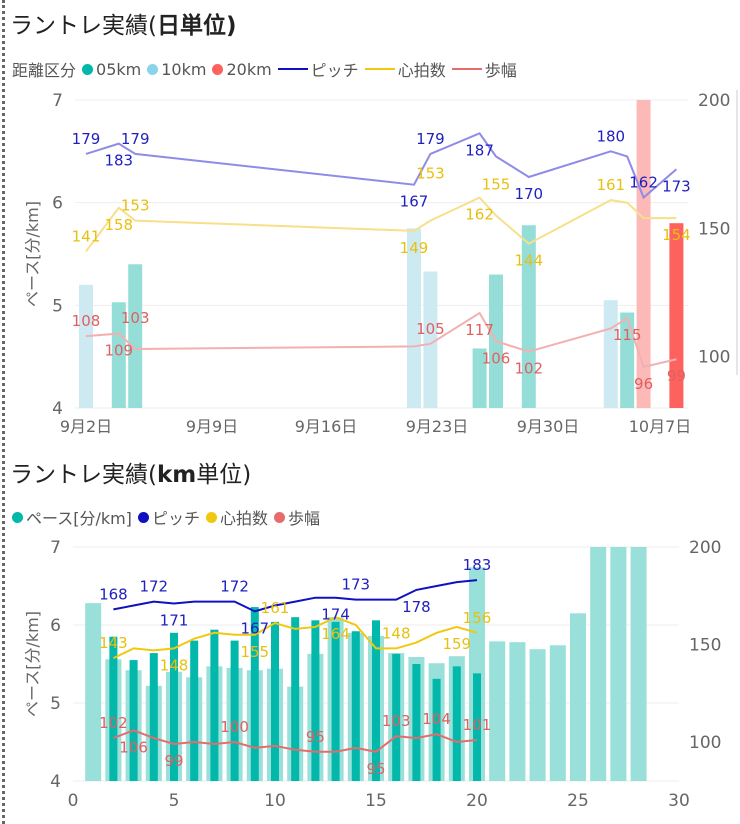  Describe the element at coordinates (275, 608) in the screenshot. I see `data-label: 161` at that location.